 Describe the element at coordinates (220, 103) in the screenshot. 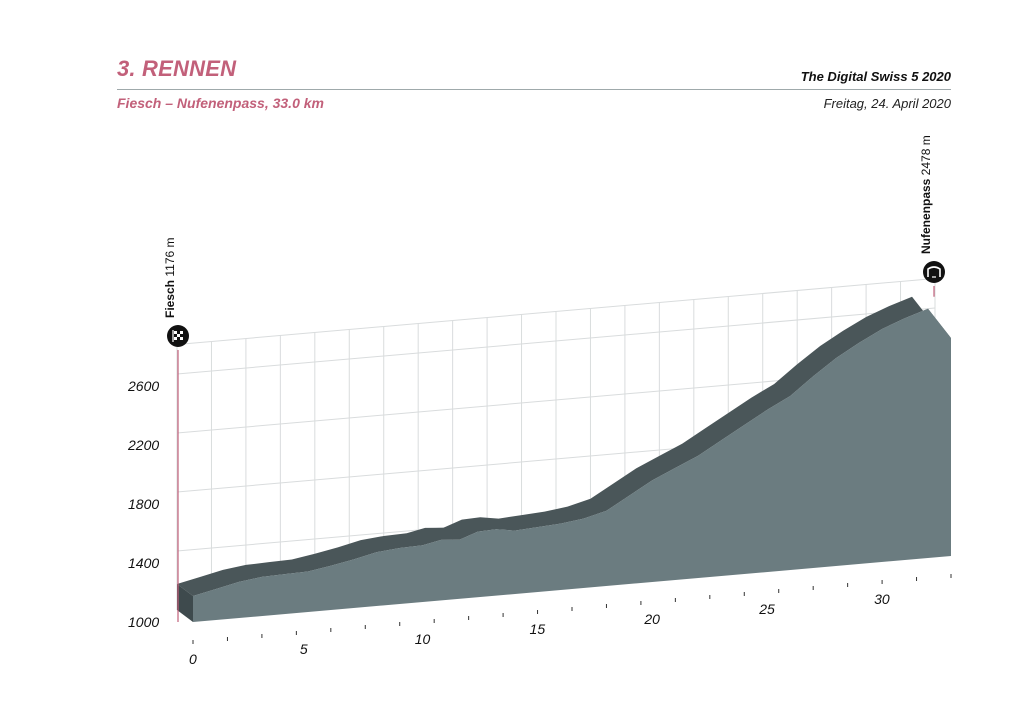

I see `stage-route: Fiesch – Nufenenpass, 33.0 km` at that location.